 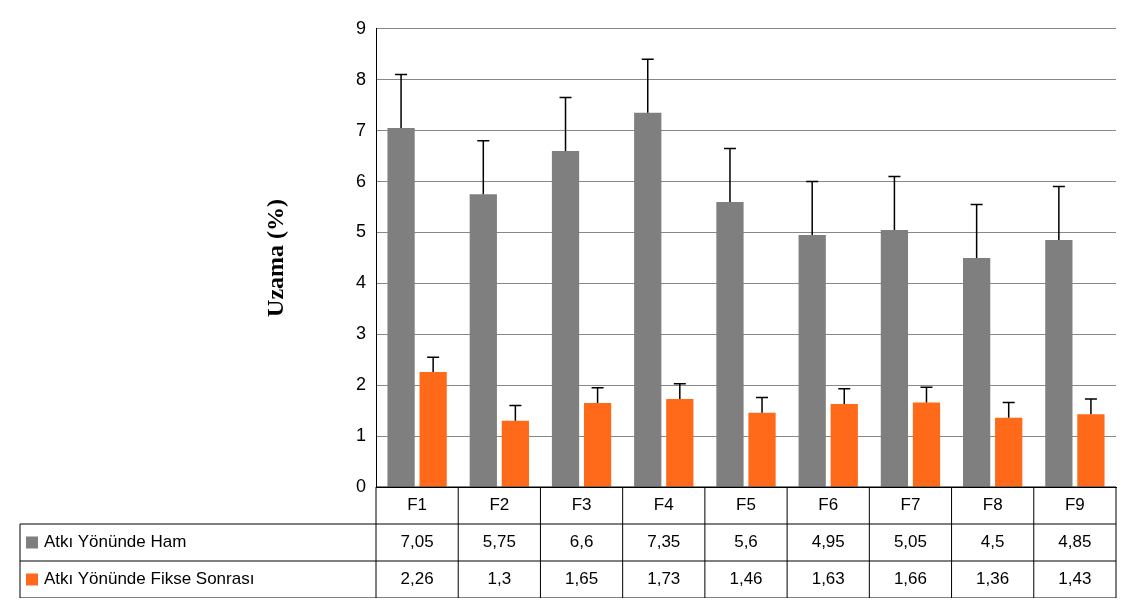 What do you see at coordinates (663, 505) in the screenshot?
I see `x-tick-label: F4` at bounding box center [663, 505].